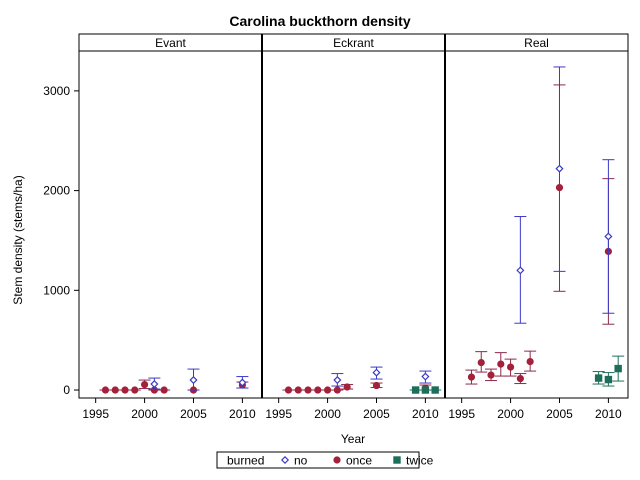  What do you see at coordinates (353, 439) in the screenshot?
I see `x-axis-label: Year` at bounding box center [353, 439].